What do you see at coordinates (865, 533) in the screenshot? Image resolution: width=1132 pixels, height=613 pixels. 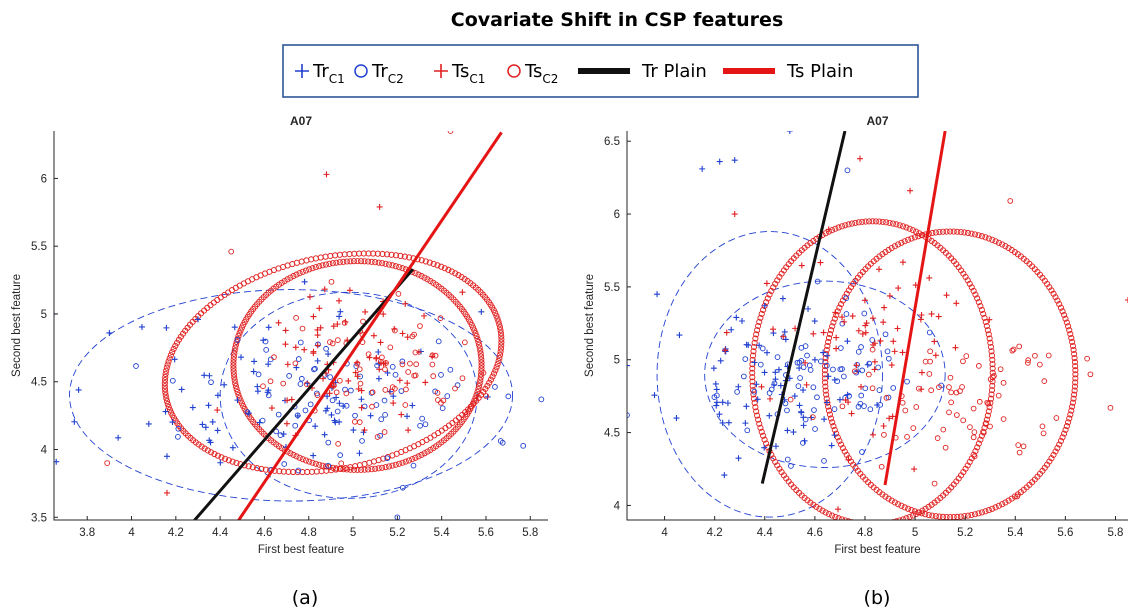 I see `x-tick-label: 4.8` at bounding box center [865, 533].